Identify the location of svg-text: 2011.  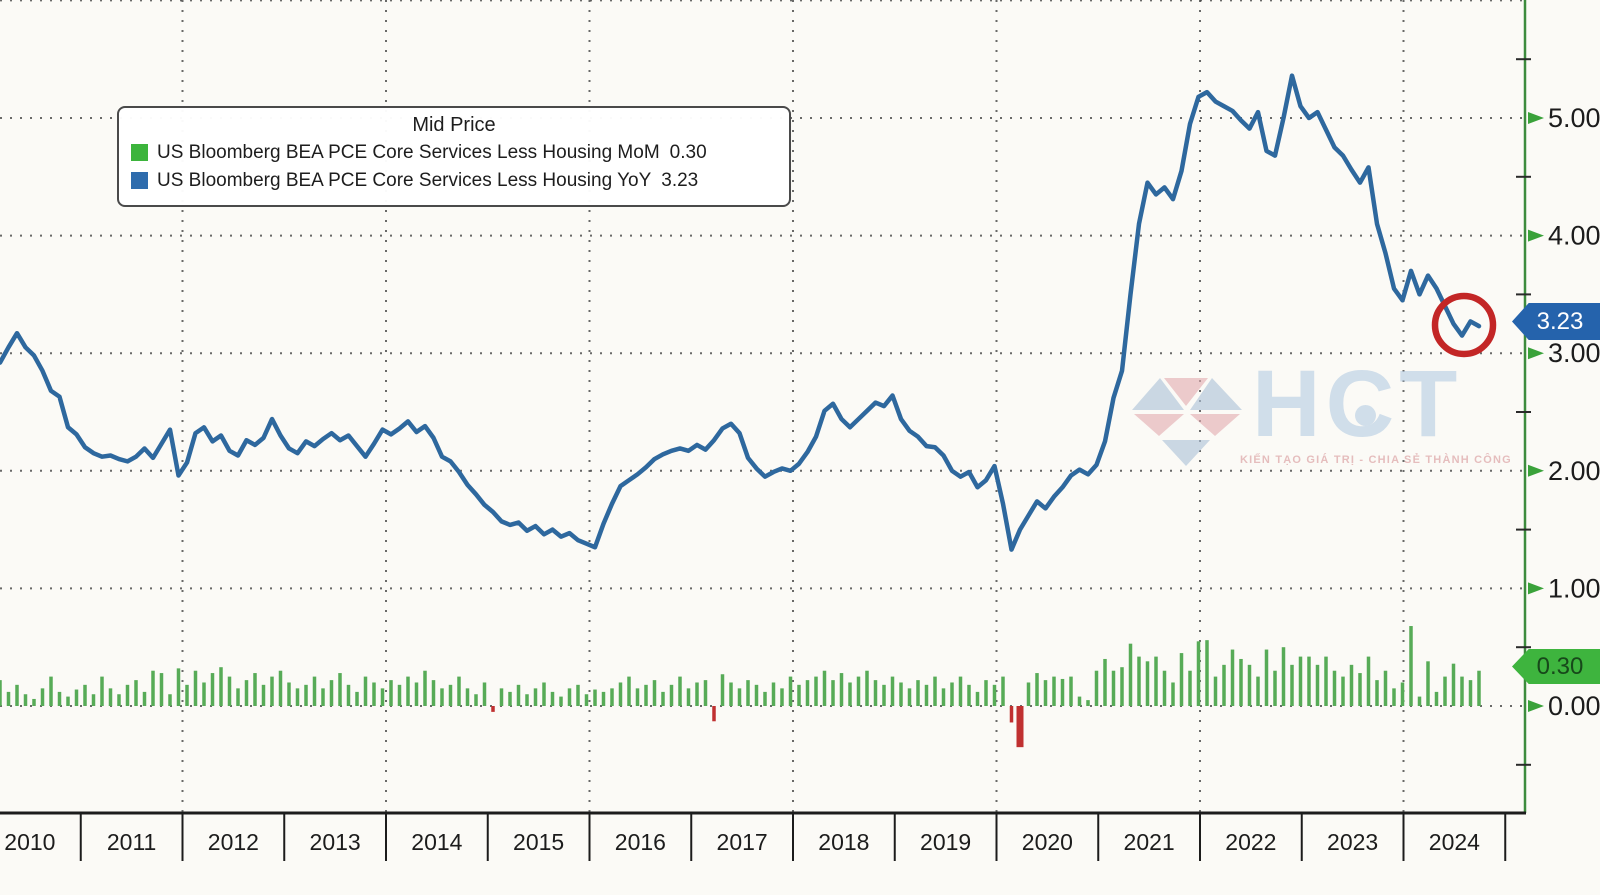
(131, 842).